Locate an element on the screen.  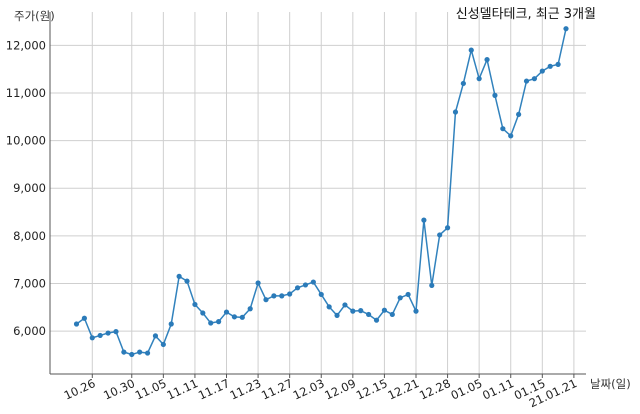
y-tick-label: 6,000 is located at coordinates (29, 331).